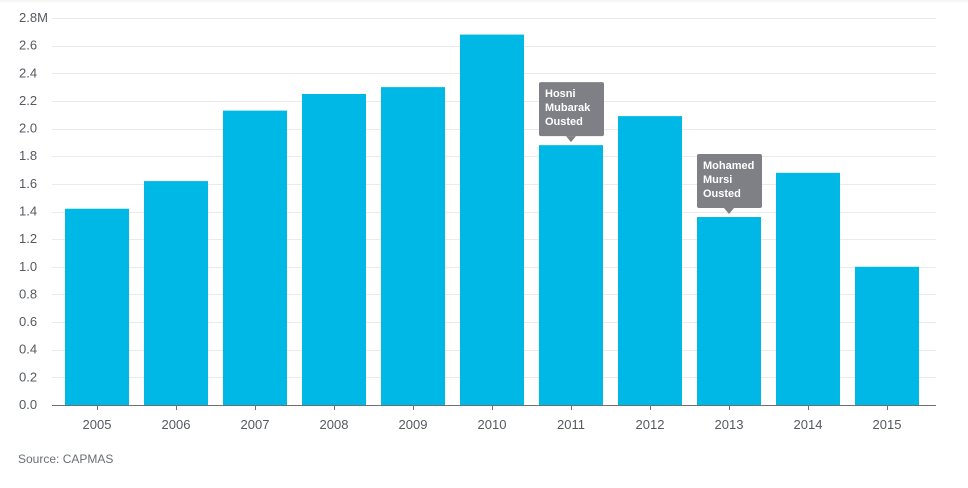 This screenshot has height=488, width=968. Describe the element at coordinates (176, 293) in the screenshot. I see `bar-2006` at that location.